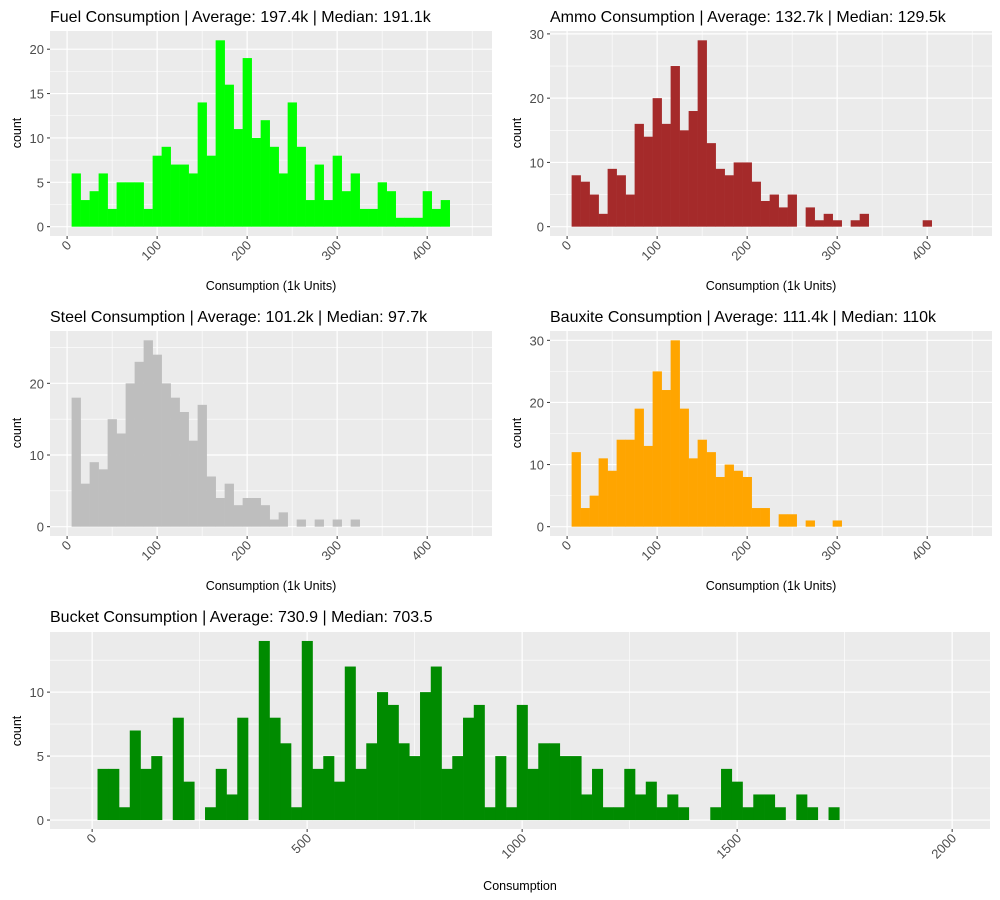 This screenshot has width=1000, height=900. I want to click on fuel-y-tick-label: 15, so click(37, 94).